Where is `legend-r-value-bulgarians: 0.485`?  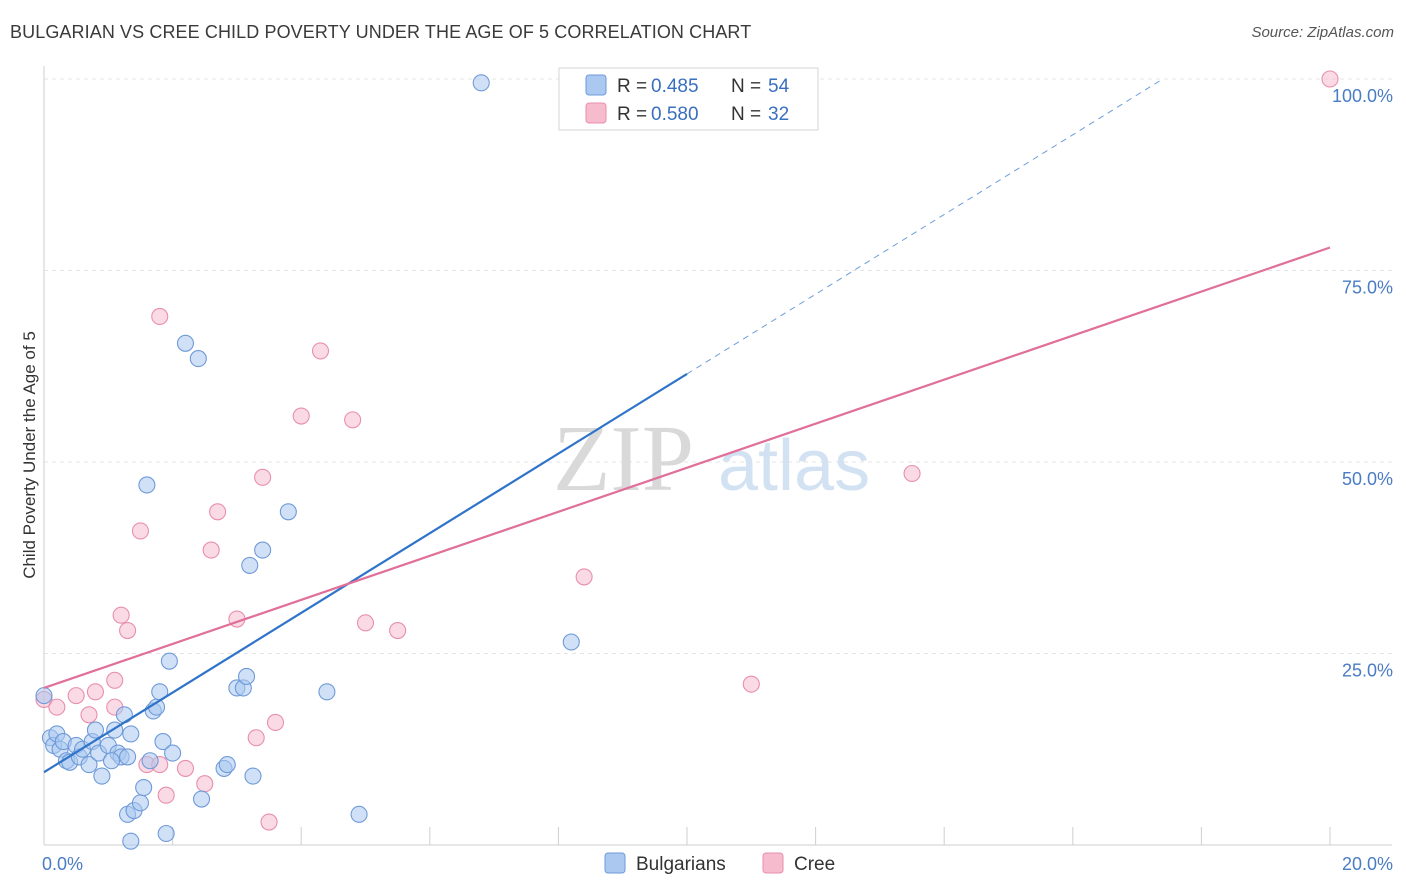 legend-r-value-bulgarians: 0.485 is located at coordinates (675, 86).